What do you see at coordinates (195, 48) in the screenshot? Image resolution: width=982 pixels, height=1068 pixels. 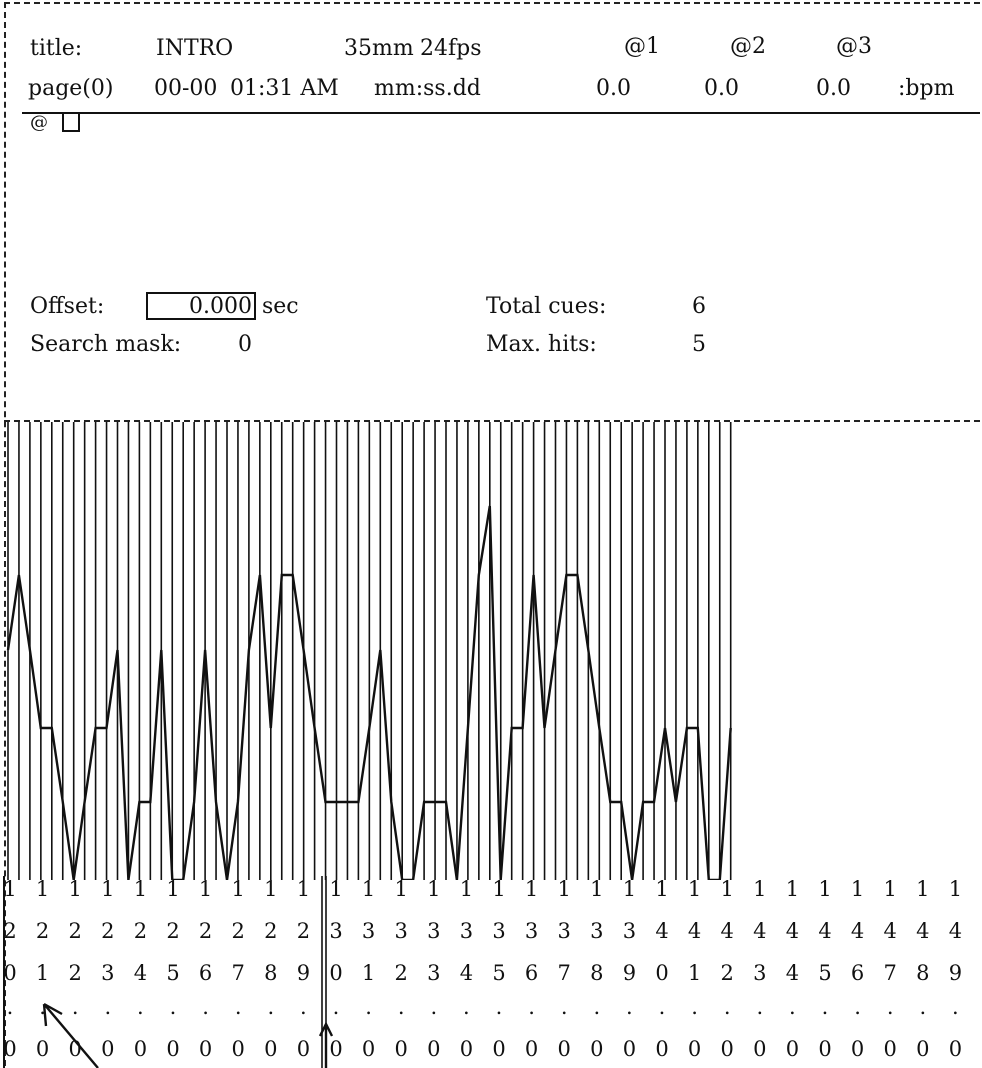 I see `title-value: INTRO` at bounding box center [195, 48].